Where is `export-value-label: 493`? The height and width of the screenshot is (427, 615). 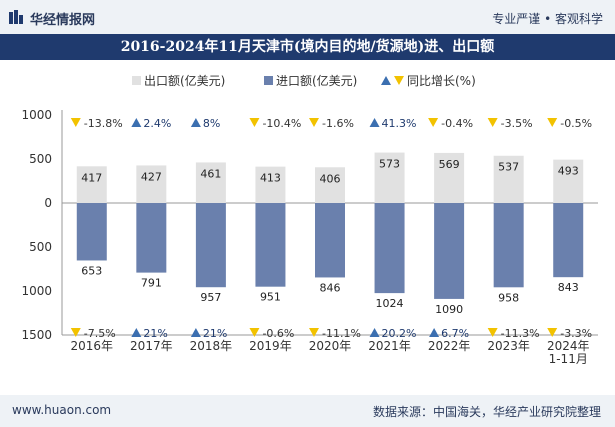 export-value-label: 493 is located at coordinates (568, 171).